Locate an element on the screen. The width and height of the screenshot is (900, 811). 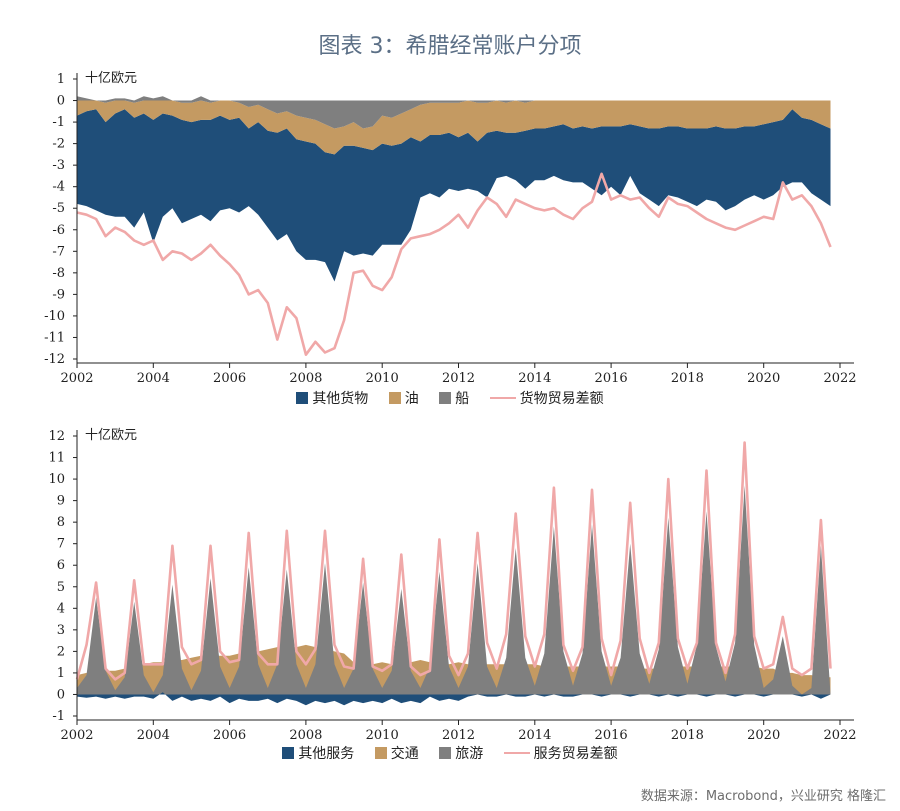
legend-item-goods-balance: 货物贸易差额 is located at coordinates (546, 398).